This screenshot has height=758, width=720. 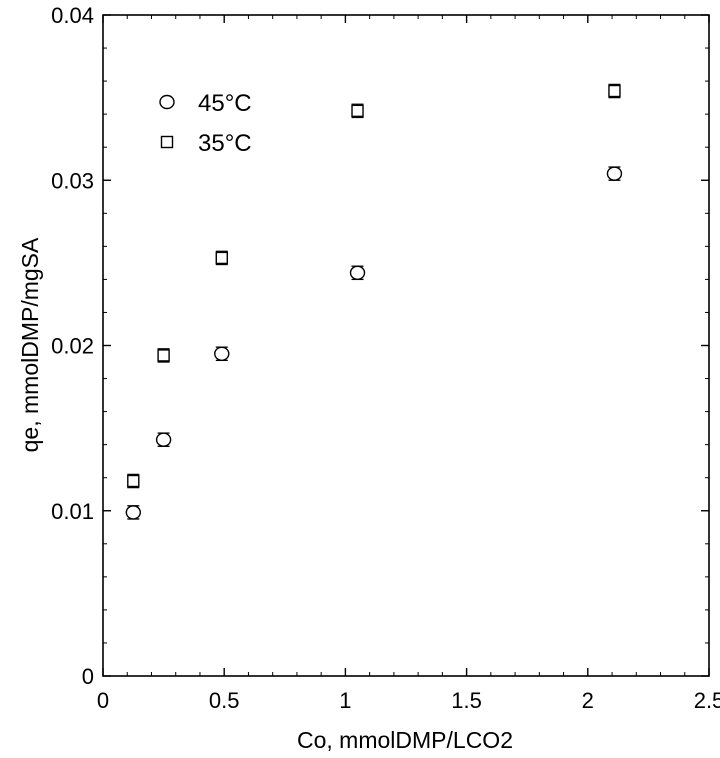 What do you see at coordinates (167, 102) in the screenshot?
I see `legend-marker-circle` at bounding box center [167, 102].